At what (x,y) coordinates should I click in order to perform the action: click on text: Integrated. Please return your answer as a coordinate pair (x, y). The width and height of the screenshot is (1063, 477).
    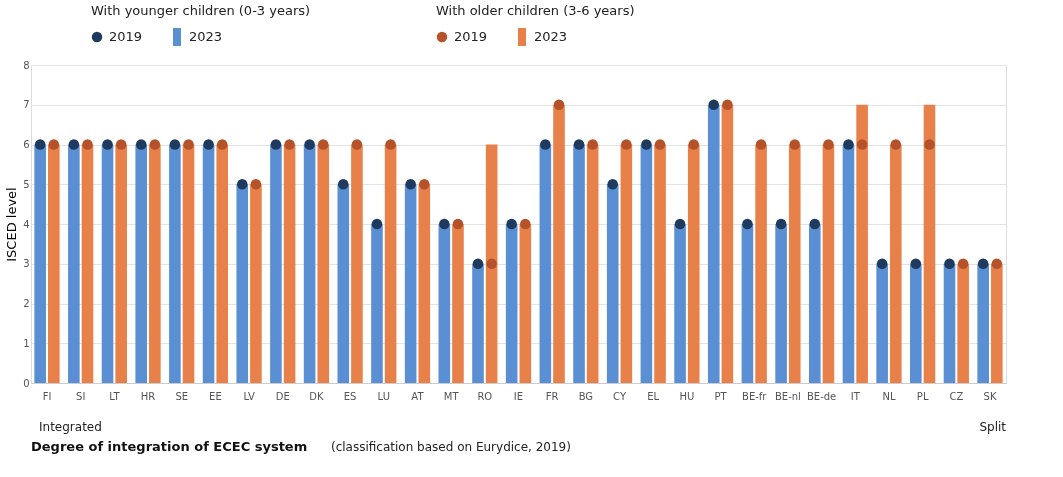
    Looking at the image, I should click on (70, 427).